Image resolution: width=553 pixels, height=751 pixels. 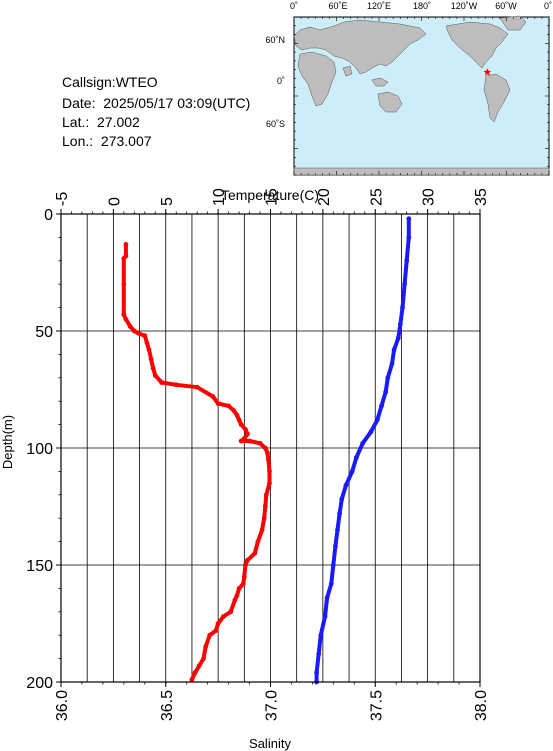 What do you see at coordinates (101, 122) in the screenshot?
I see `latitude-label: Lat.: 27.002` at bounding box center [101, 122].